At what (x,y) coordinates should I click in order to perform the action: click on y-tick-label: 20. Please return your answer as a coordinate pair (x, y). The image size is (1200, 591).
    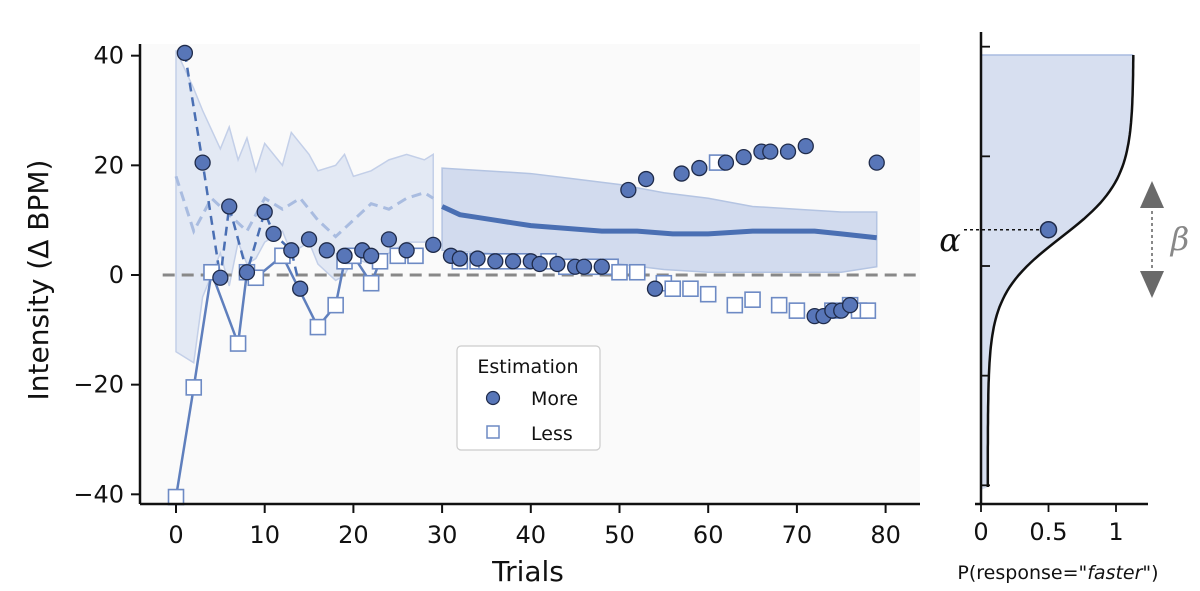
    Looking at the image, I should click on (108, 165).